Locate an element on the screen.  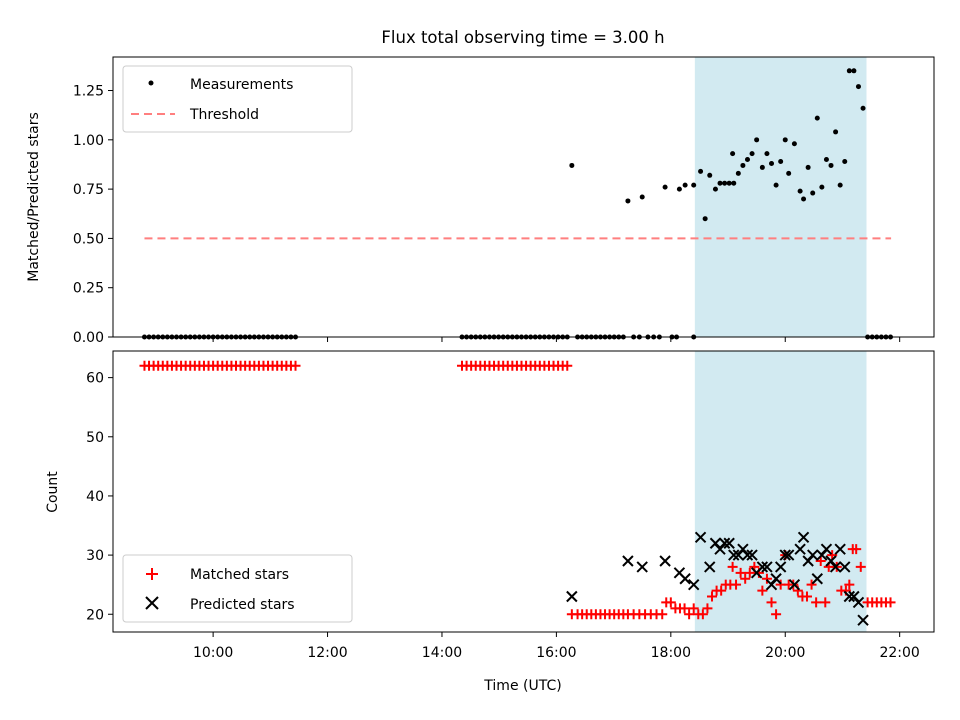
count-y-tick-label: 20 is located at coordinates (95, 615).